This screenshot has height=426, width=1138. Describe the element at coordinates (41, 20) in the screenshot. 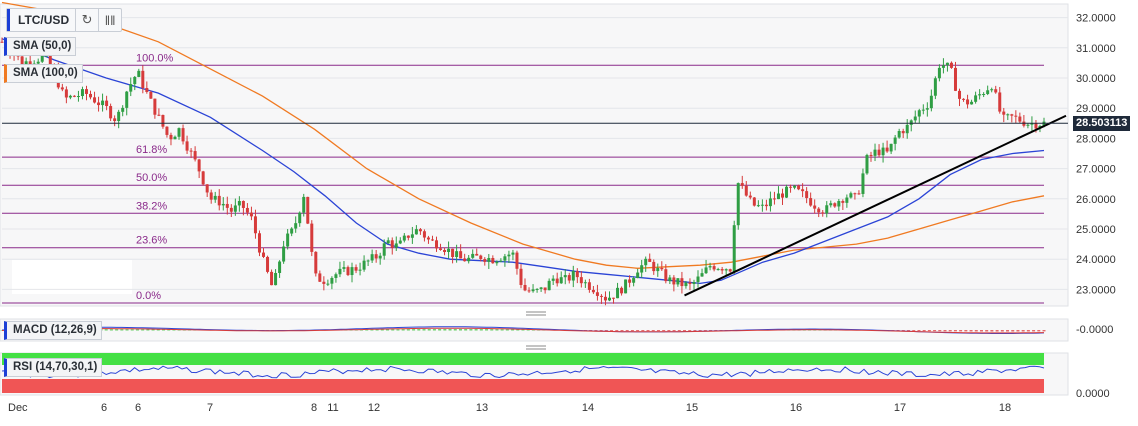

I see `symbol-label: LTC/USD` at that location.